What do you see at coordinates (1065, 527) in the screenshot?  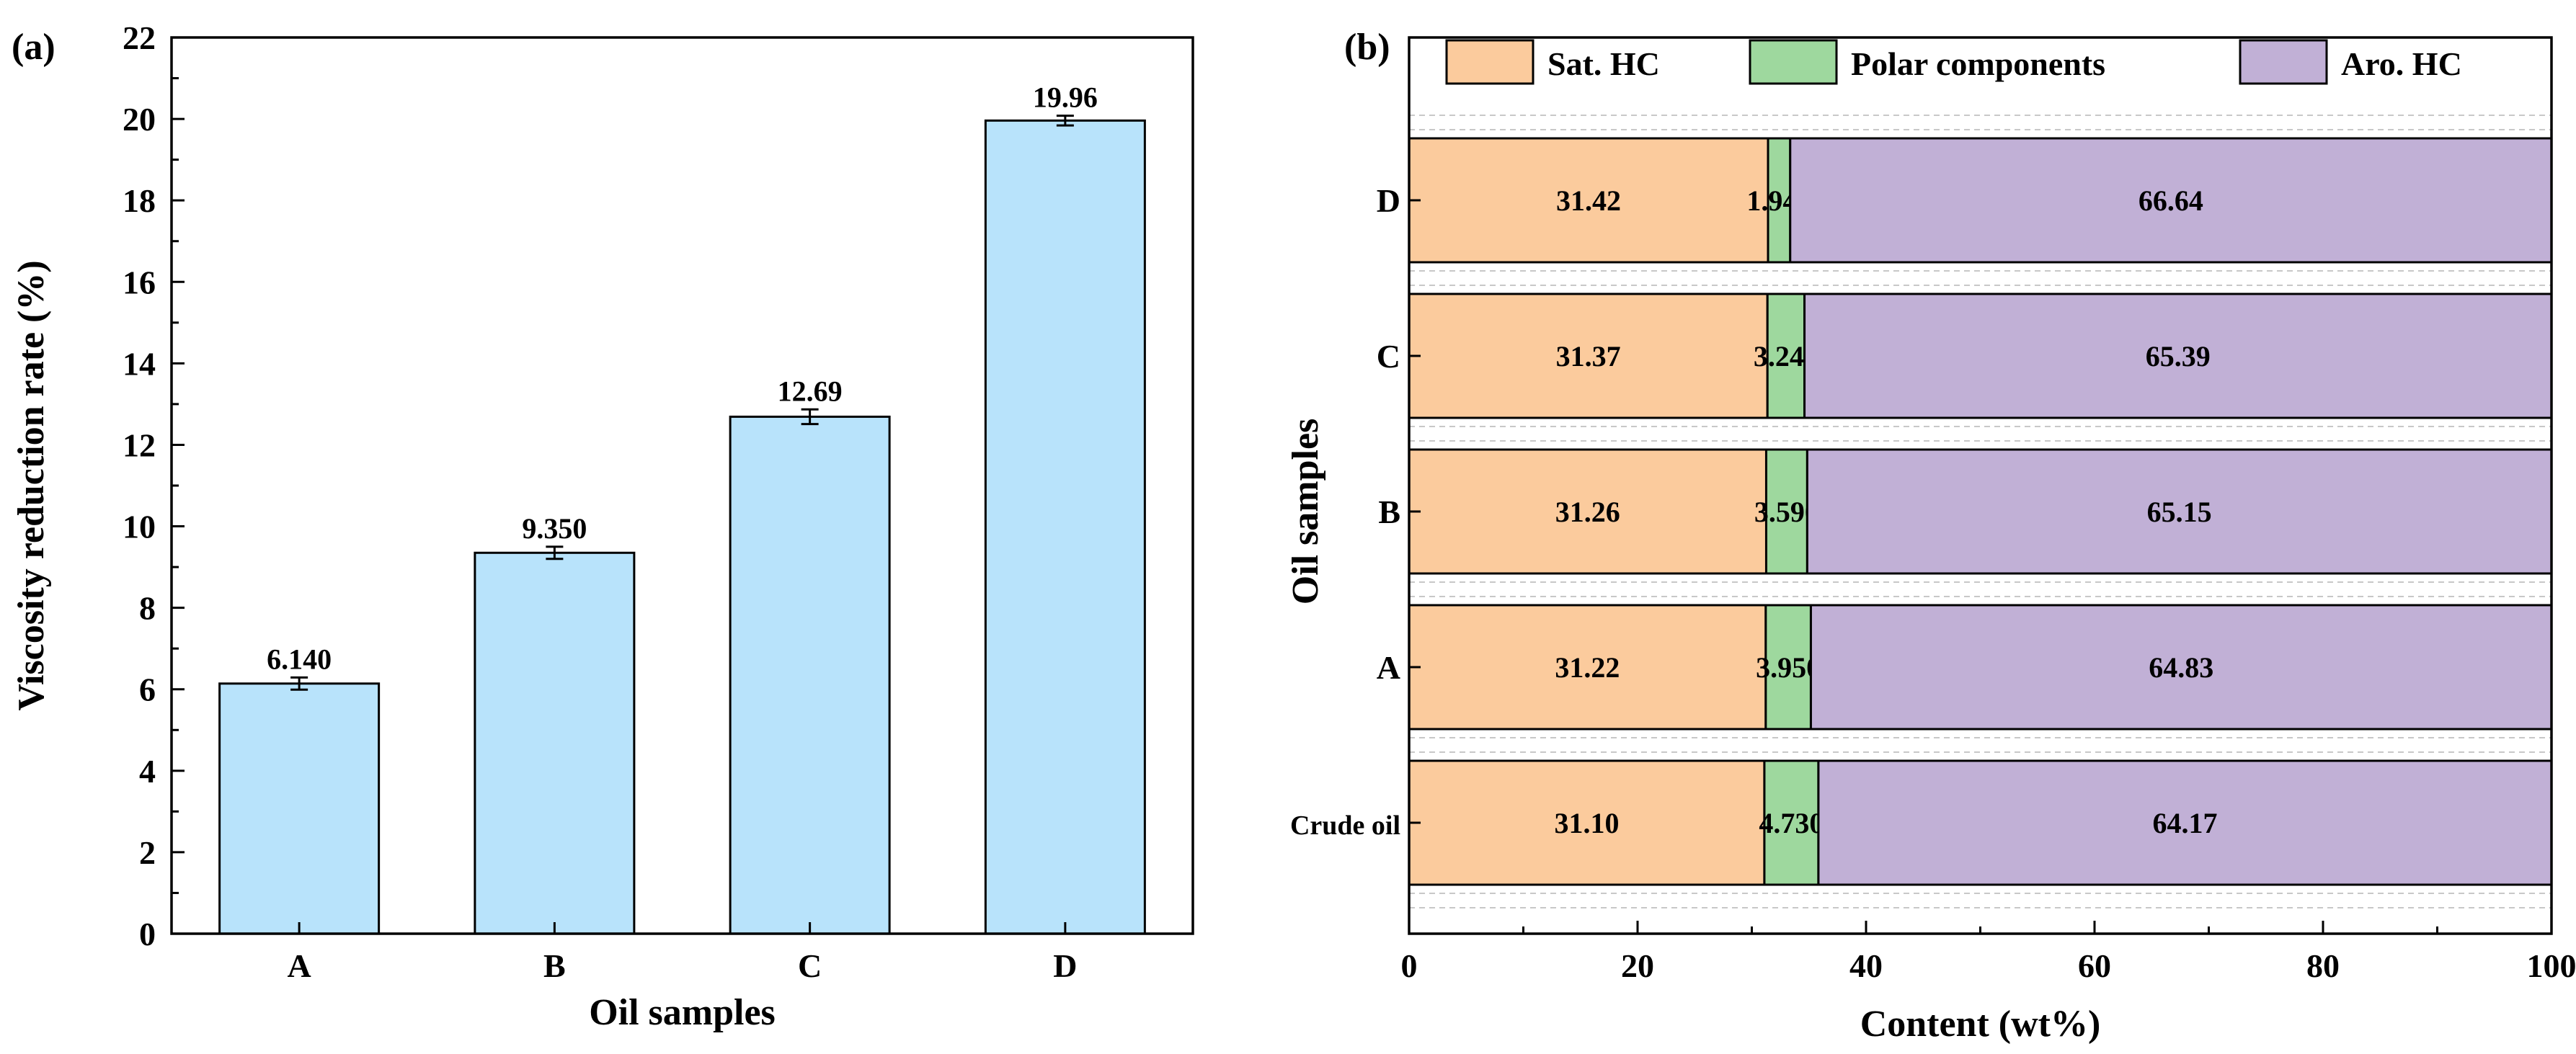 I see `bar-D` at bounding box center [1065, 527].